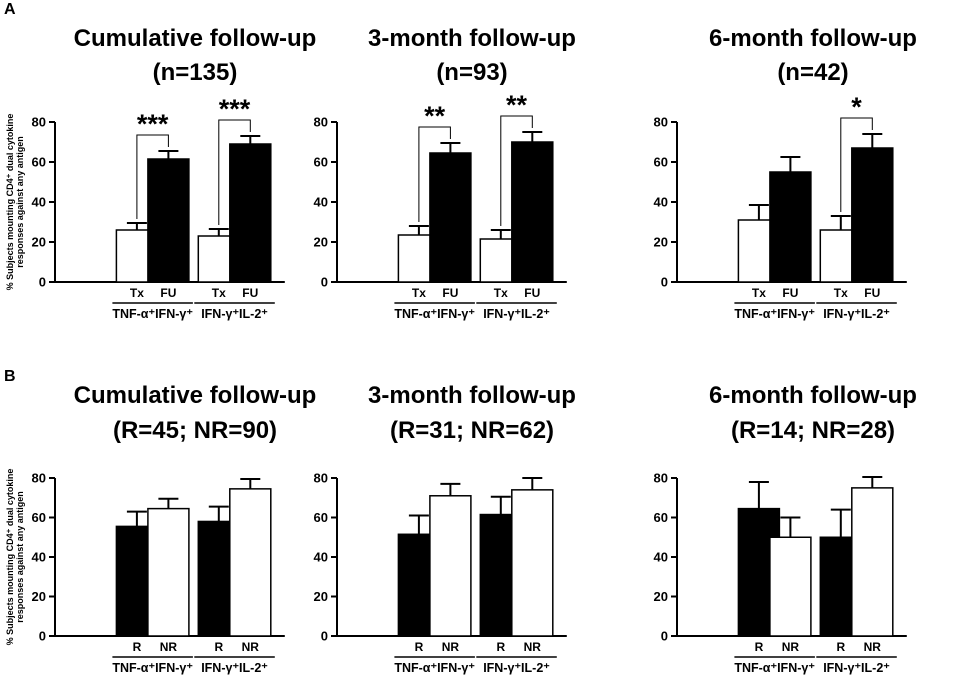  Describe the element at coordinates (10, 202) in the screenshot. I see `y-axis-label-line1: % Subjects mounting CD4⁺ dual cytokine` at that location.